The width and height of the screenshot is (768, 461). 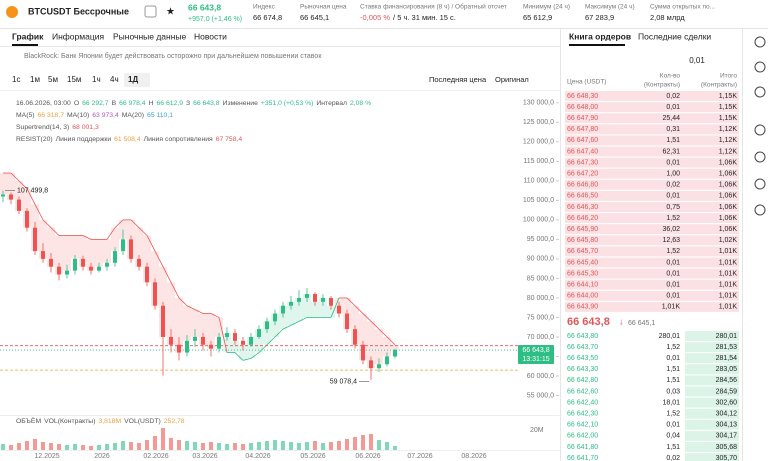 I want to click on tab: График, so click(x=28, y=36).